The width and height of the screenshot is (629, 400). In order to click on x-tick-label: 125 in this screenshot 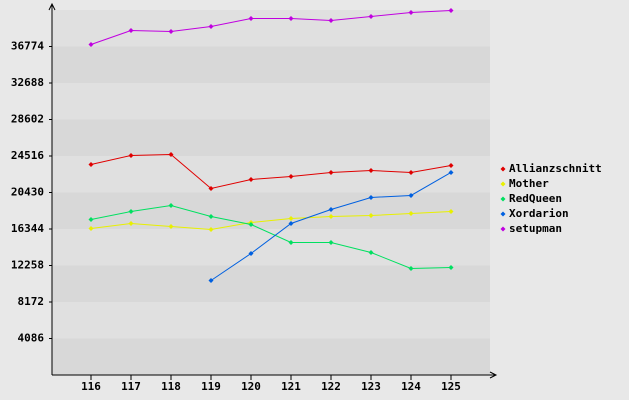, I will do `click(451, 386)`.